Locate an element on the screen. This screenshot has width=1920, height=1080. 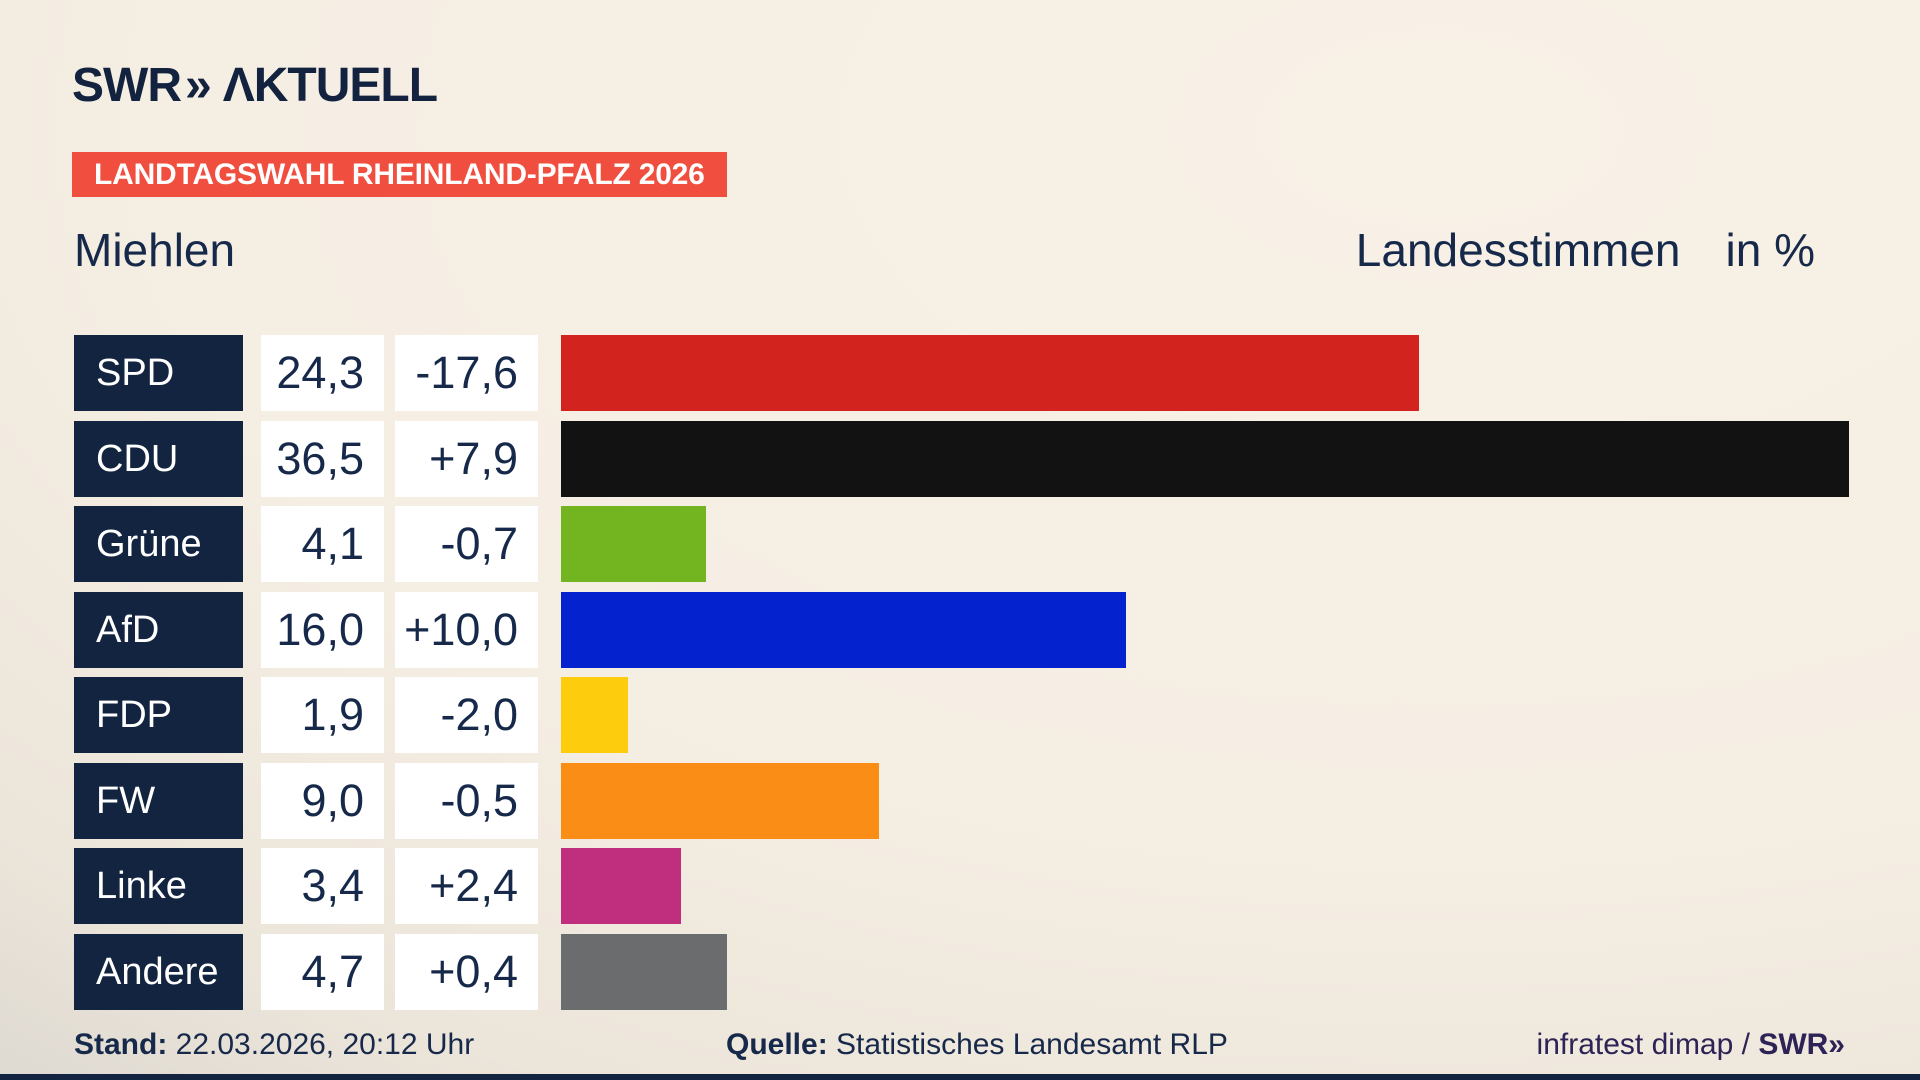
municipality-title: Miehlen is located at coordinates (155, 250).